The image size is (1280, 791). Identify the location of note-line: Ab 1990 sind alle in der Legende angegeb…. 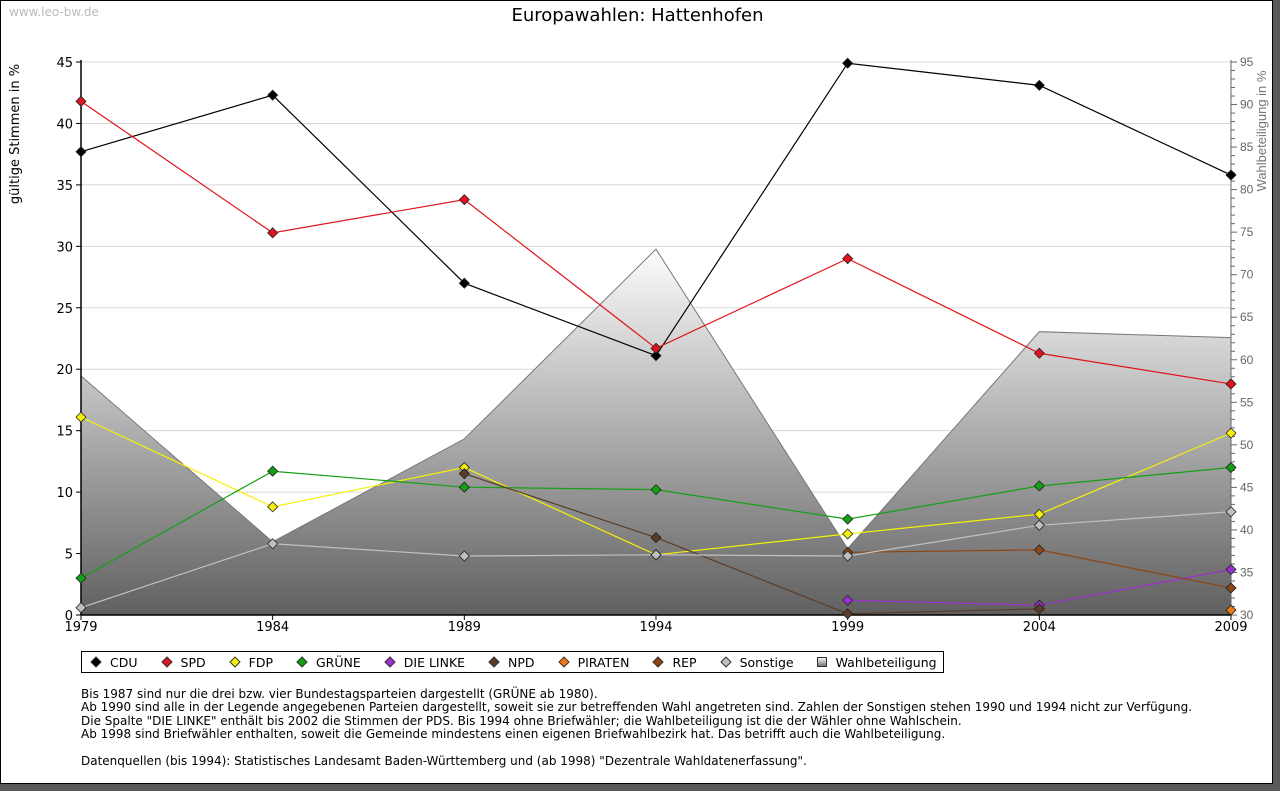
(637, 707).